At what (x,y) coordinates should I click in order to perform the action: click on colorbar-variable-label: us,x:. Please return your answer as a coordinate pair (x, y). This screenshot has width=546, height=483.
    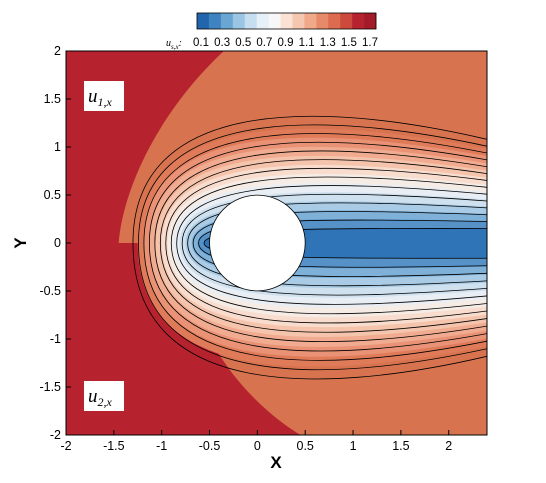
    Looking at the image, I should click on (174, 44).